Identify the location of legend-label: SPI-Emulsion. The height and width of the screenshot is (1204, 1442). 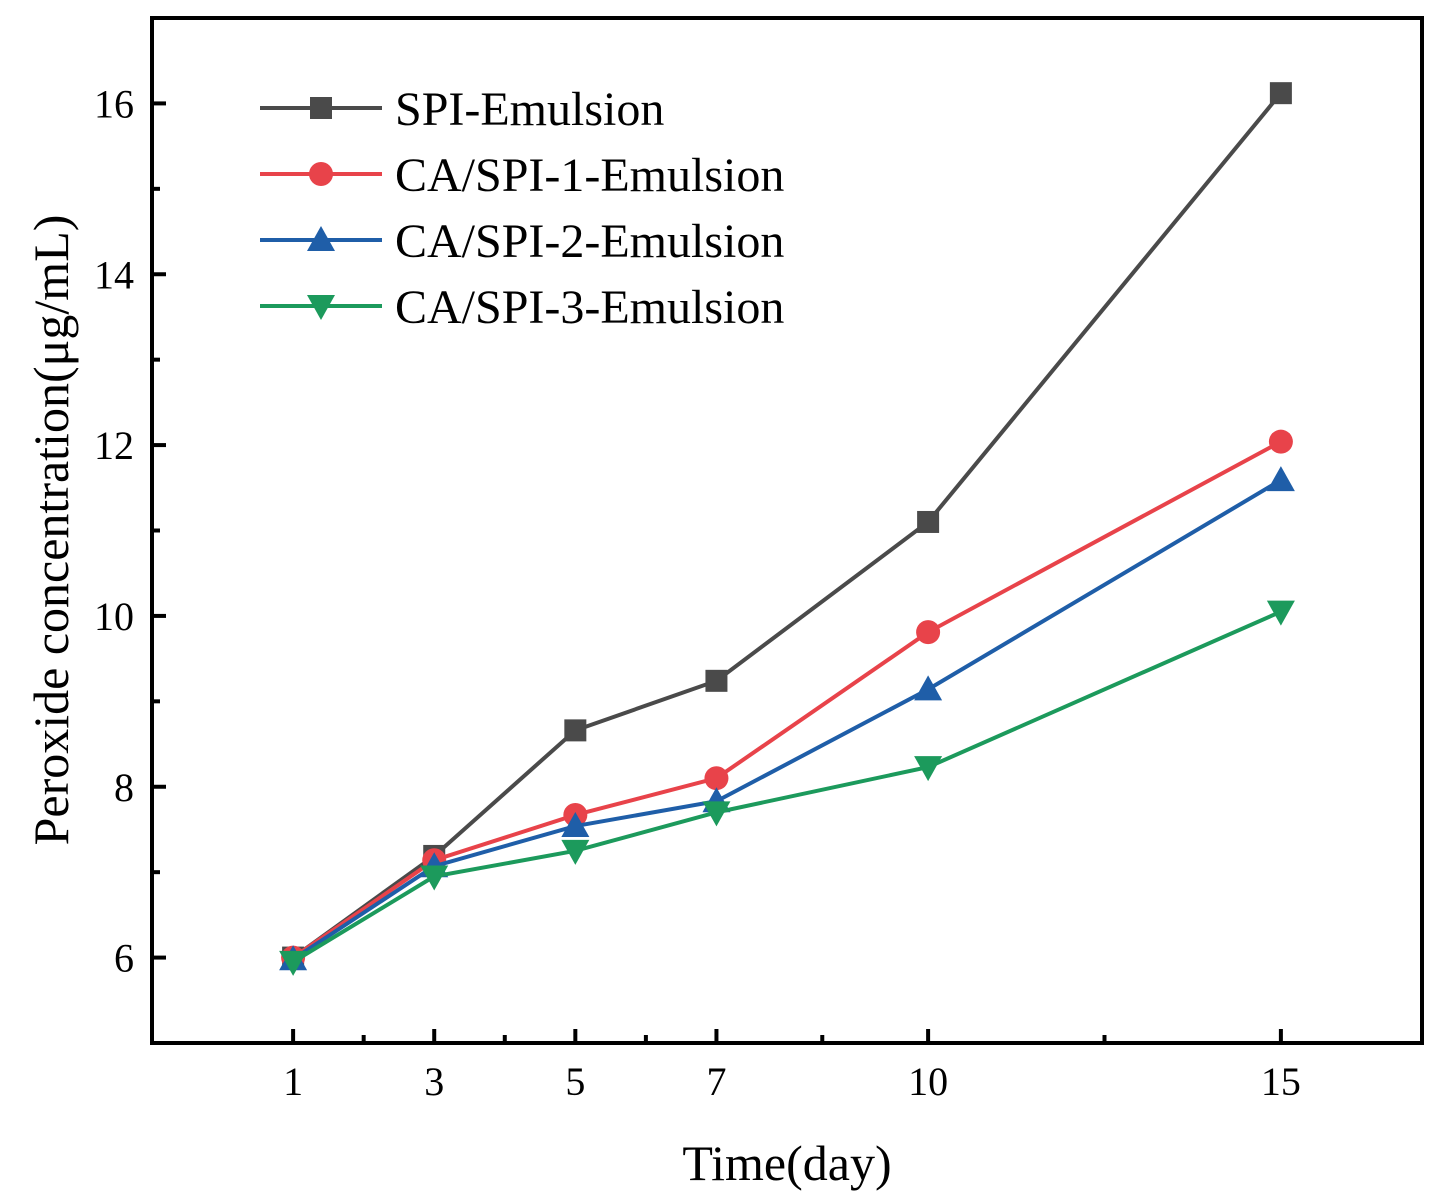
(529, 109).